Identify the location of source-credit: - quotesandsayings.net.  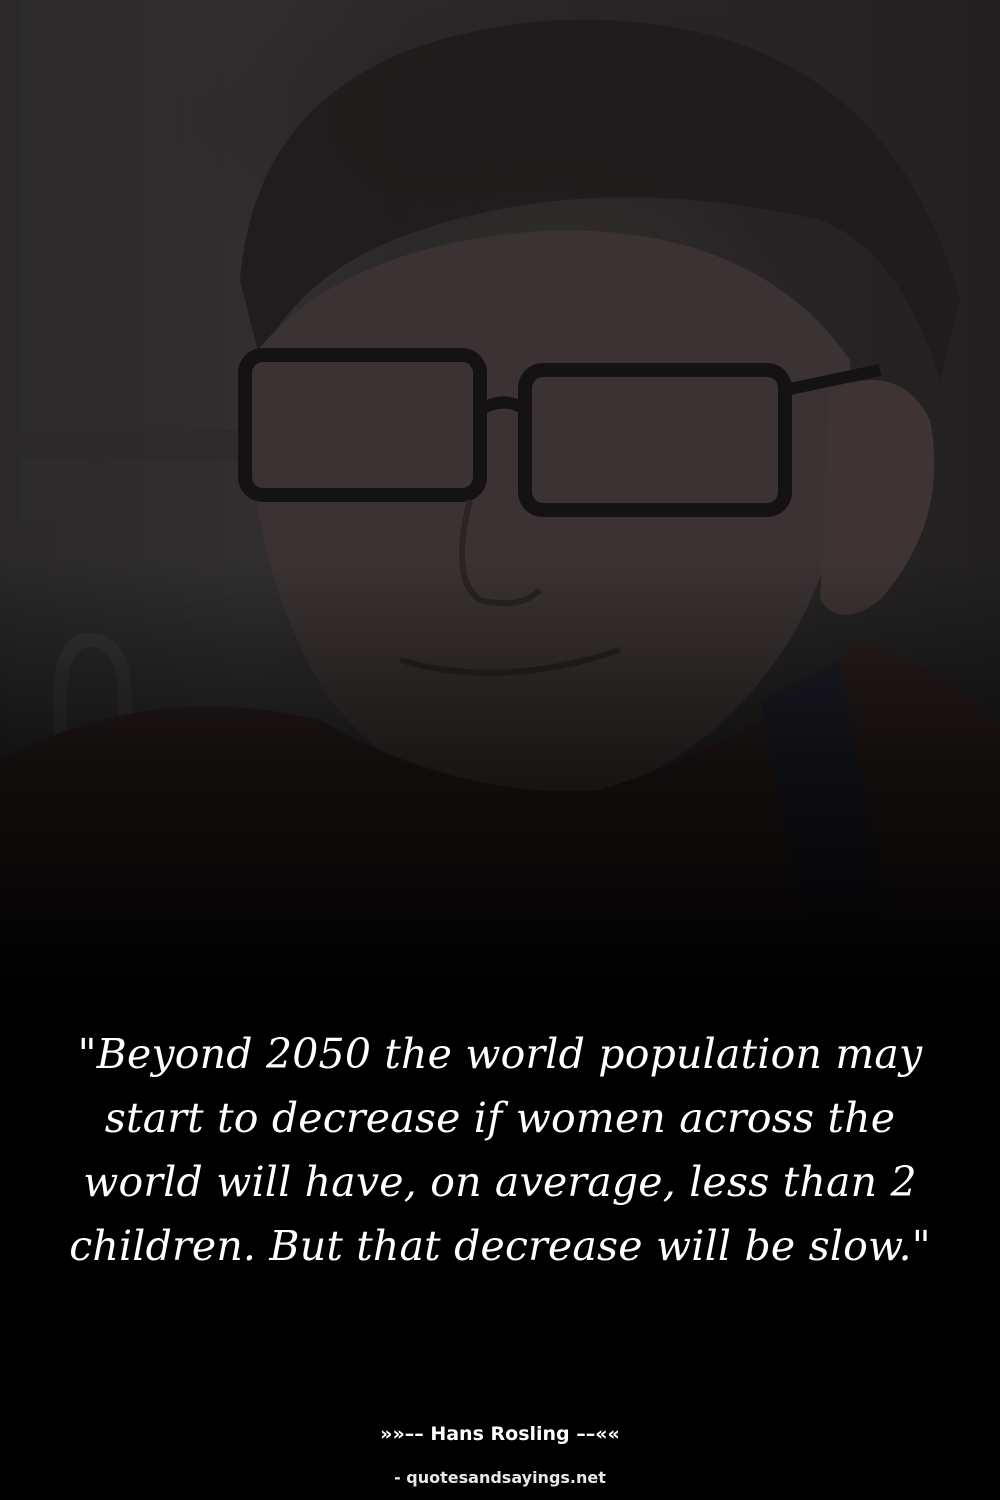
(500, 1477).